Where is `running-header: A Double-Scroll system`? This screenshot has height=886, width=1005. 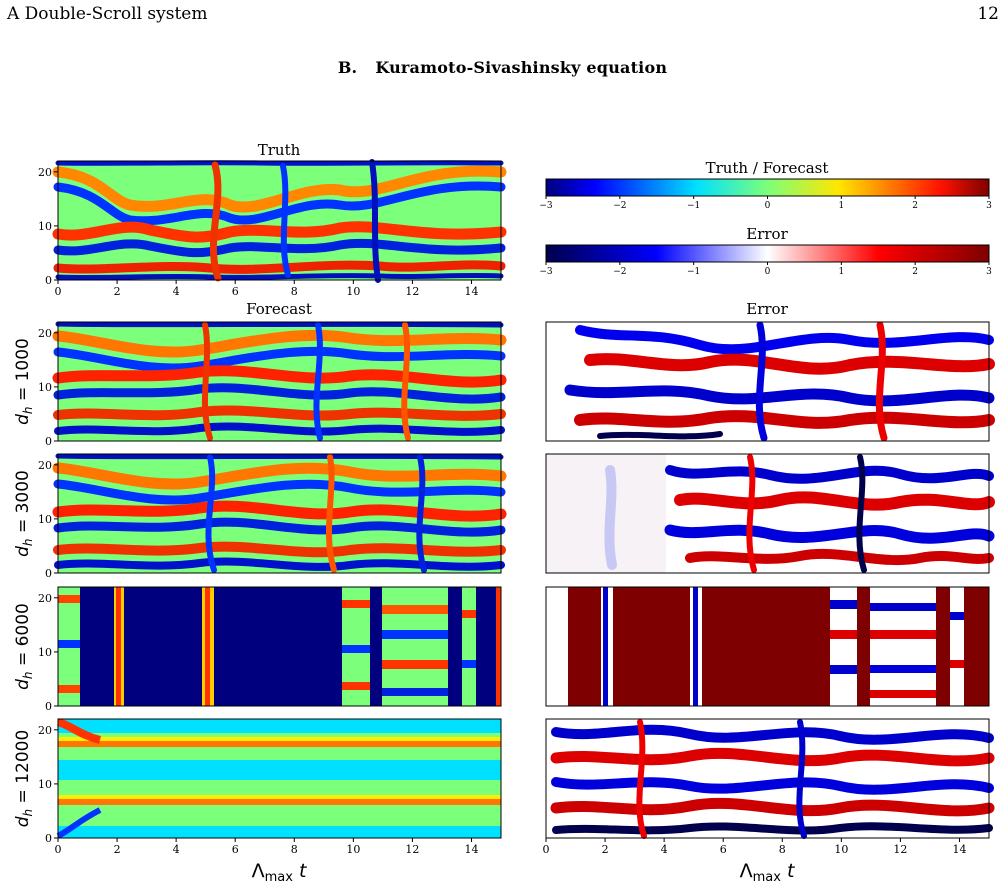 running-header: A Double-Scroll system is located at coordinates (107, 14).